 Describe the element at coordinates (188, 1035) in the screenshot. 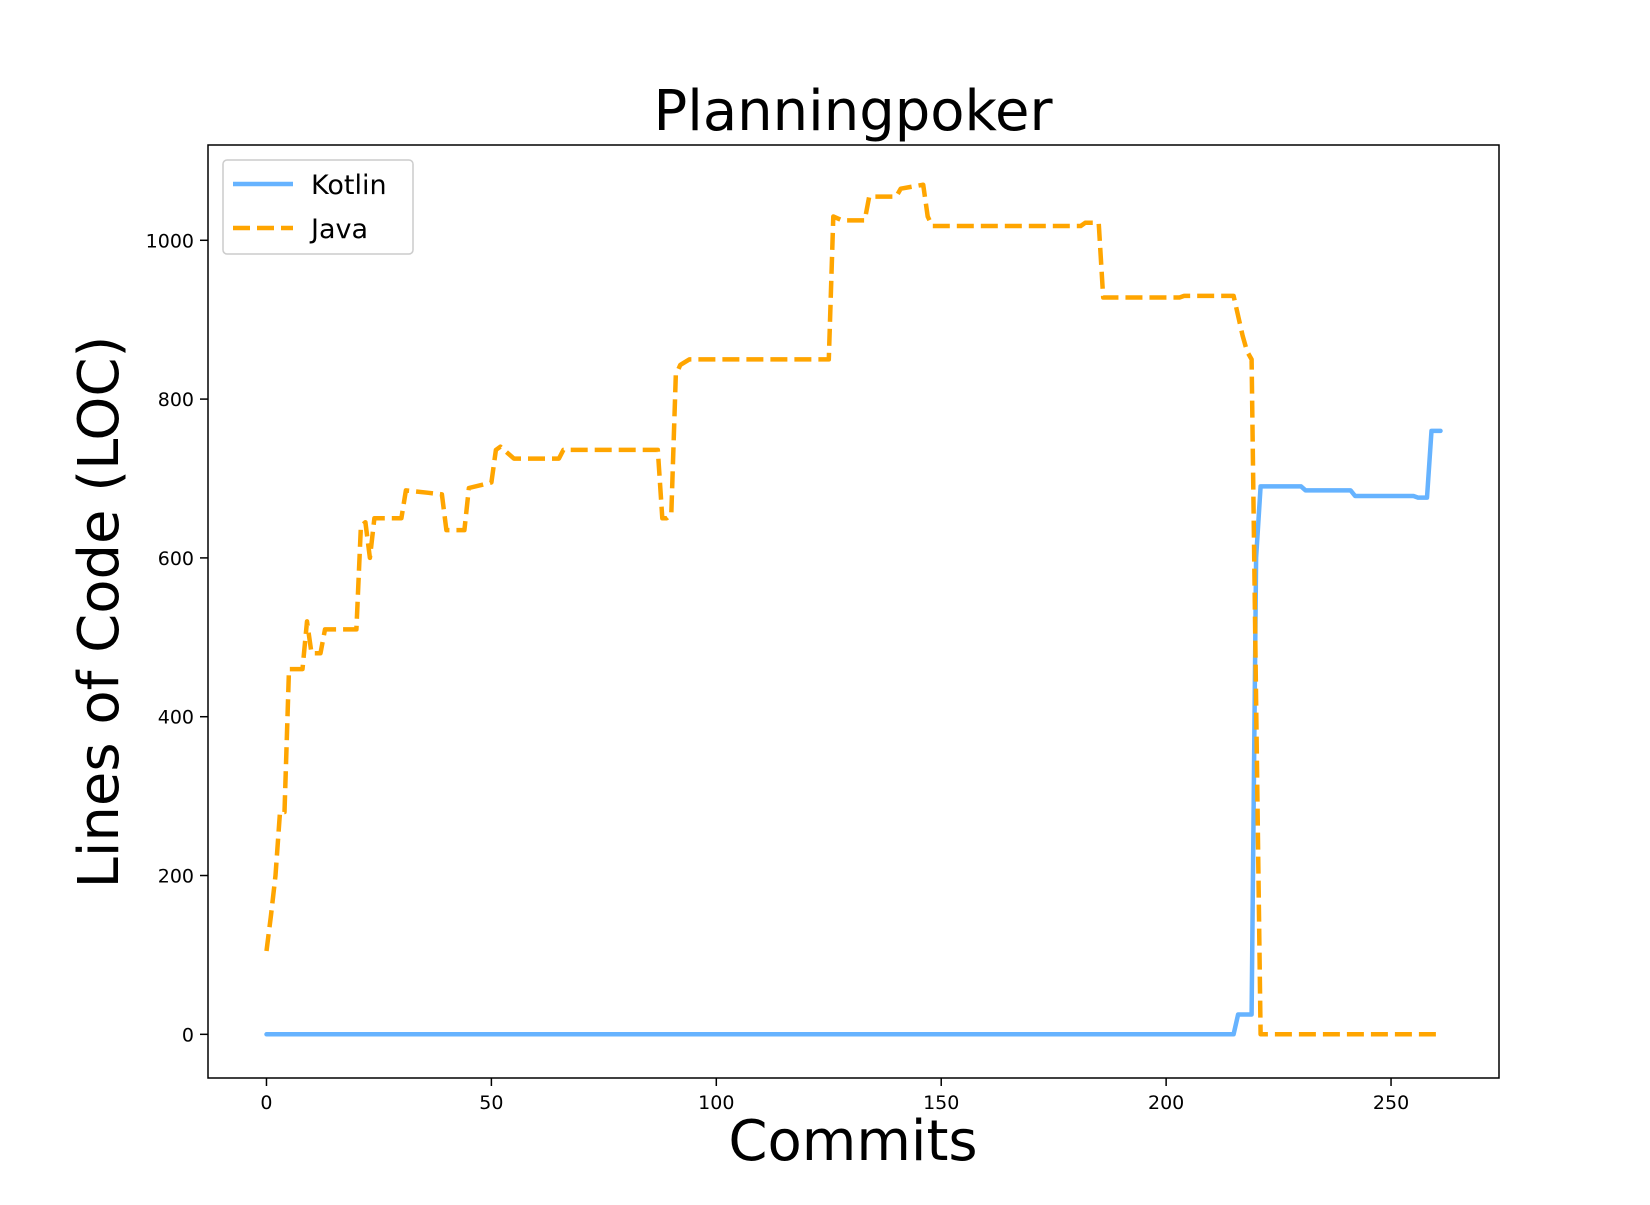

I see `y-tick-label: 0` at that location.